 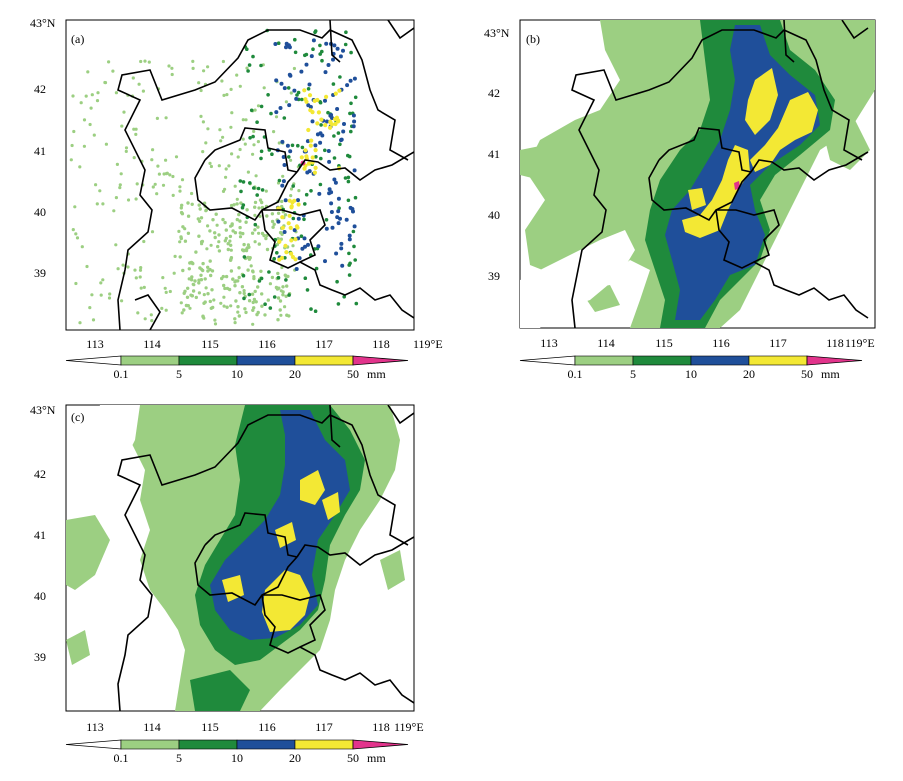 I want to click on colorbar-unit: mm, so click(x=830, y=374).